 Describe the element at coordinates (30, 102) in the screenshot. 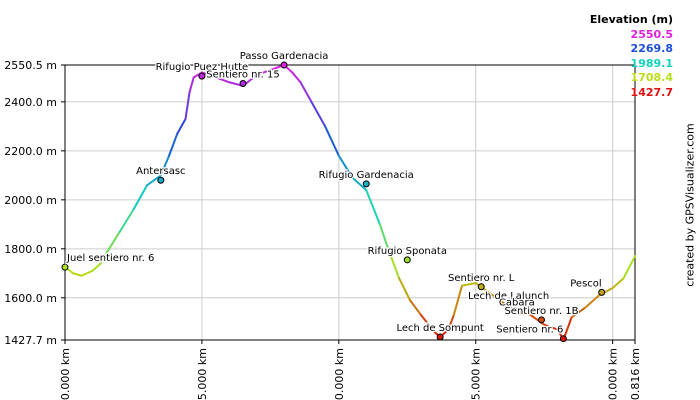

I see `y-tick-label: 2400.0 m` at that location.